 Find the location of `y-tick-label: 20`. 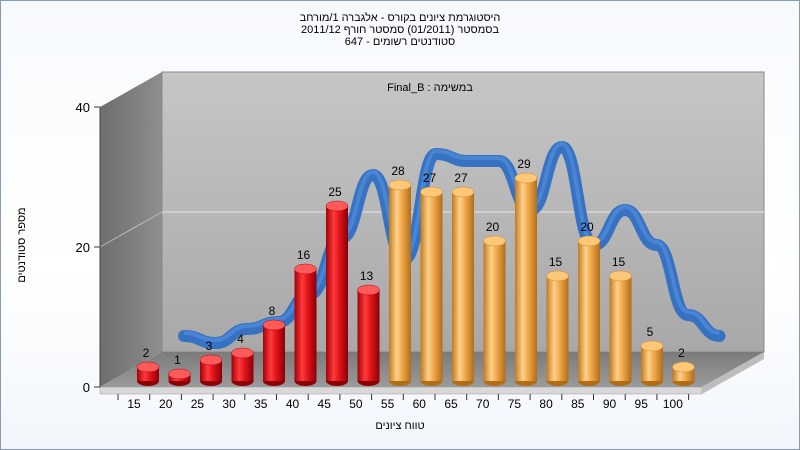

y-tick-label: 20 is located at coordinates (83, 247).